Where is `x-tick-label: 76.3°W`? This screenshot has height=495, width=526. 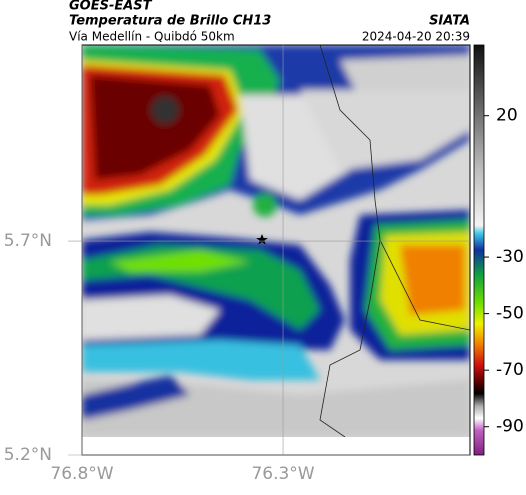
x-tick-label: 76.3°W is located at coordinates (282, 474).